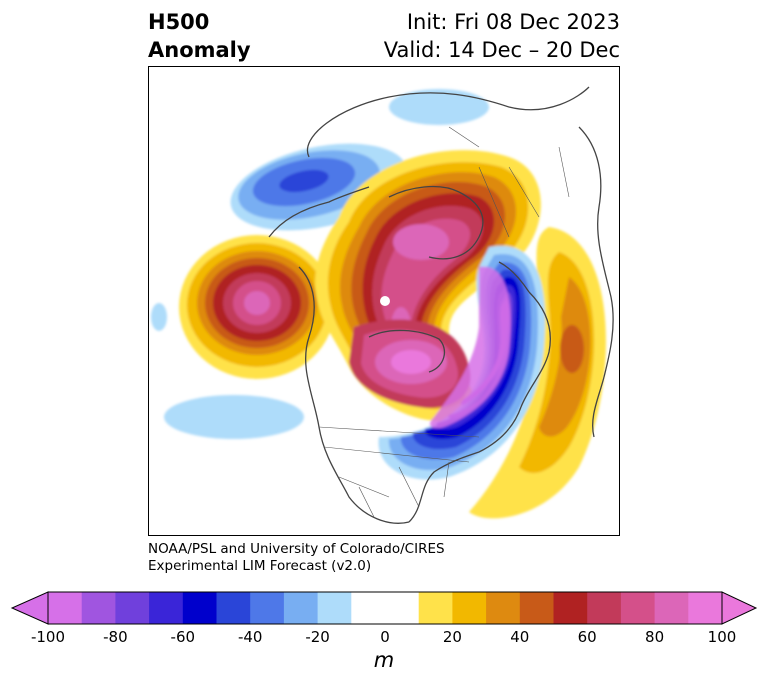 This screenshot has width=768, height=686. I want to click on colorbar-tick-label: 80, so click(655, 637).